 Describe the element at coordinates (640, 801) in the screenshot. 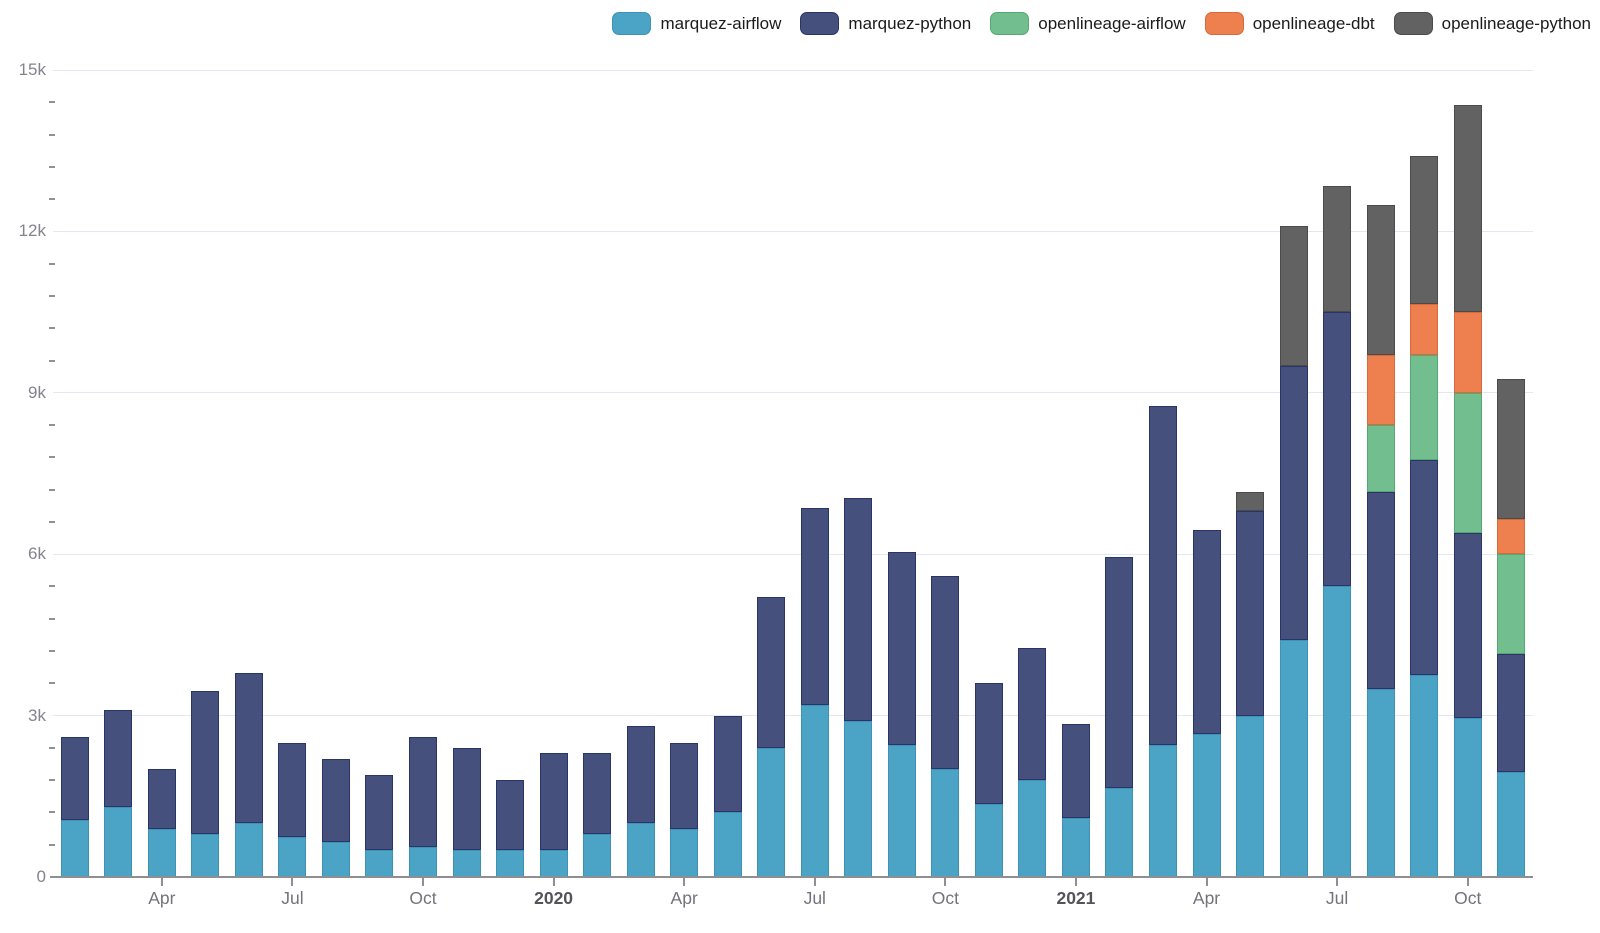

I see `bar-mar-2020` at that location.